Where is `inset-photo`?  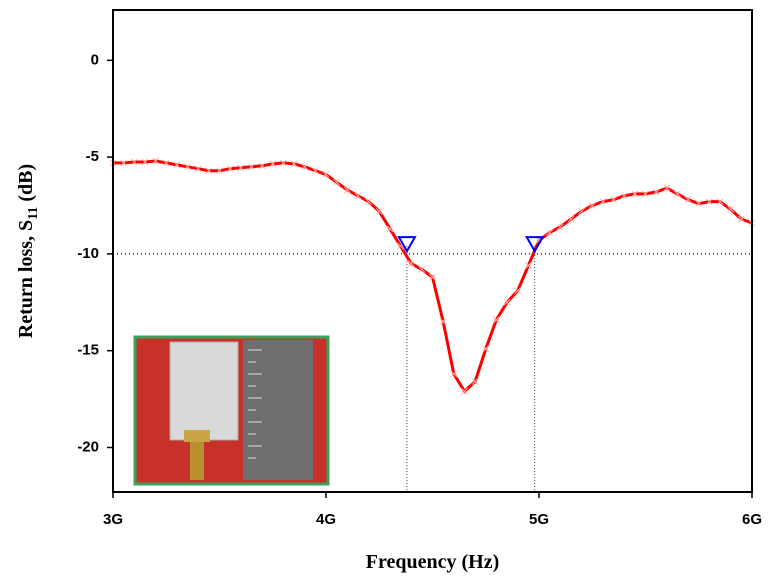 inset-photo is located at coordinates (231, 410).